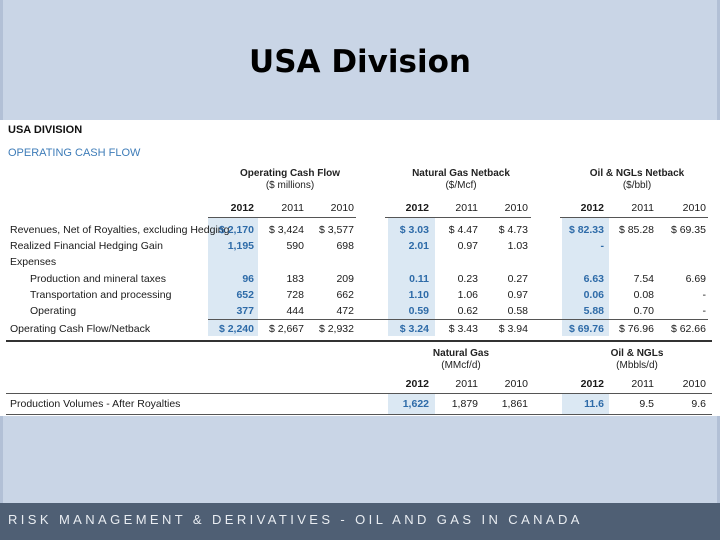 Image resolution: width=720 pixels, height=540 pixels. What do you see at coordinates (637, 353) in the screenshot?
I see `group-title: Oil & NGLs` at bounding box center [637, 353].